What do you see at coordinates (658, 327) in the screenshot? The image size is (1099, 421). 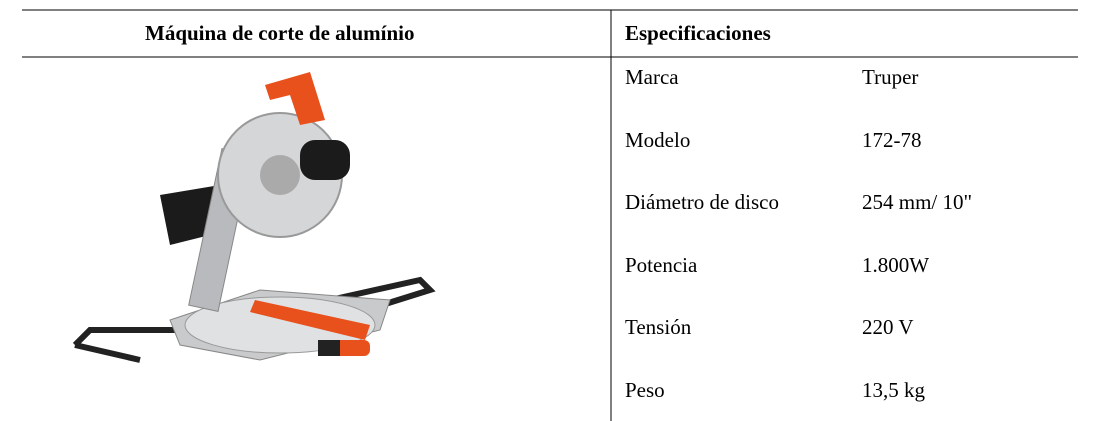 I see `spec-label: Tensión` at bounding box center [658, 327].